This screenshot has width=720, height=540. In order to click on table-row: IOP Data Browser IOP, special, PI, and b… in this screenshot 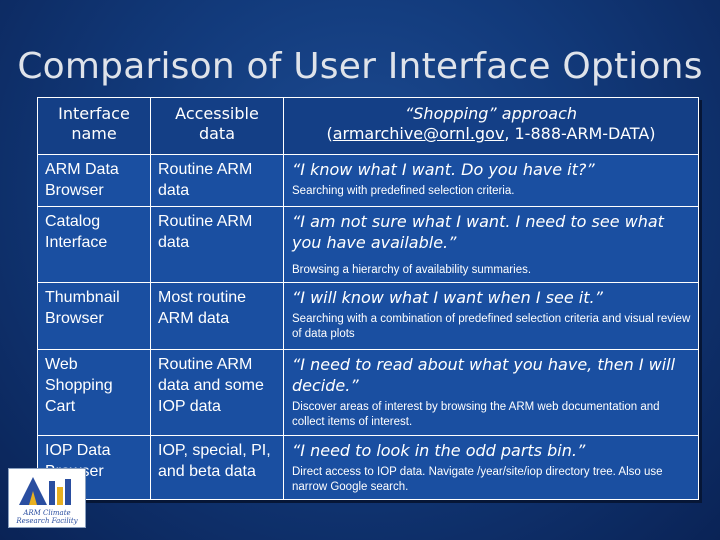, I will do `click(368, 467)`.